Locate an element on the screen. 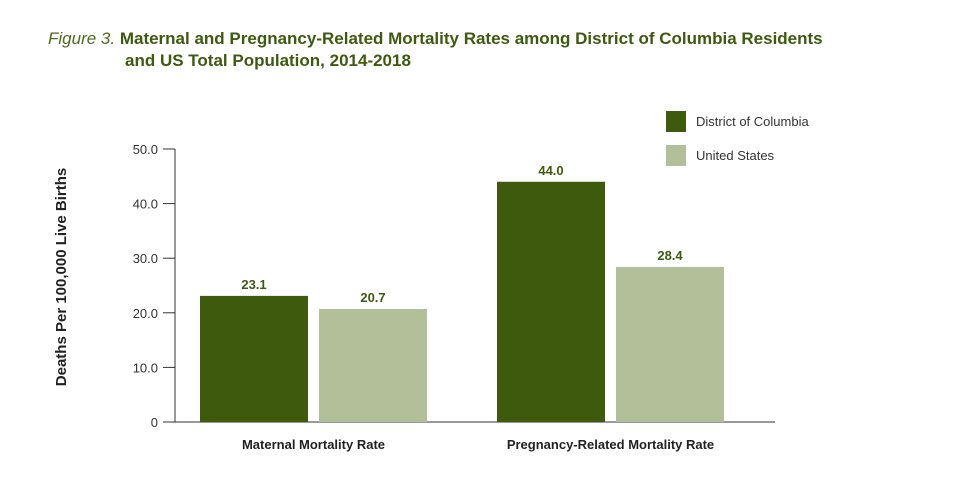  bar-us-pregnancy-related is located at coordinates (670, 344).